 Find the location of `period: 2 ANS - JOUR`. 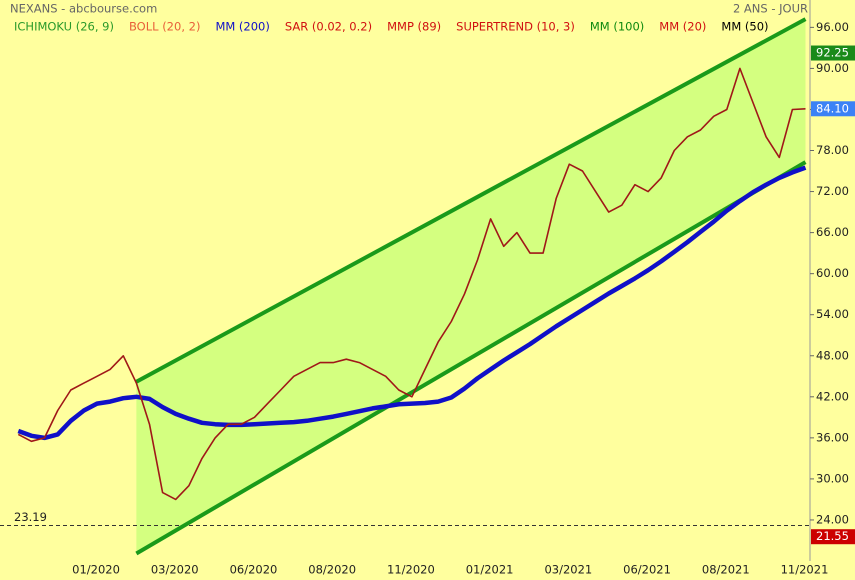

period: 2 ANS - JOUR is located at coordinates (770, 9).